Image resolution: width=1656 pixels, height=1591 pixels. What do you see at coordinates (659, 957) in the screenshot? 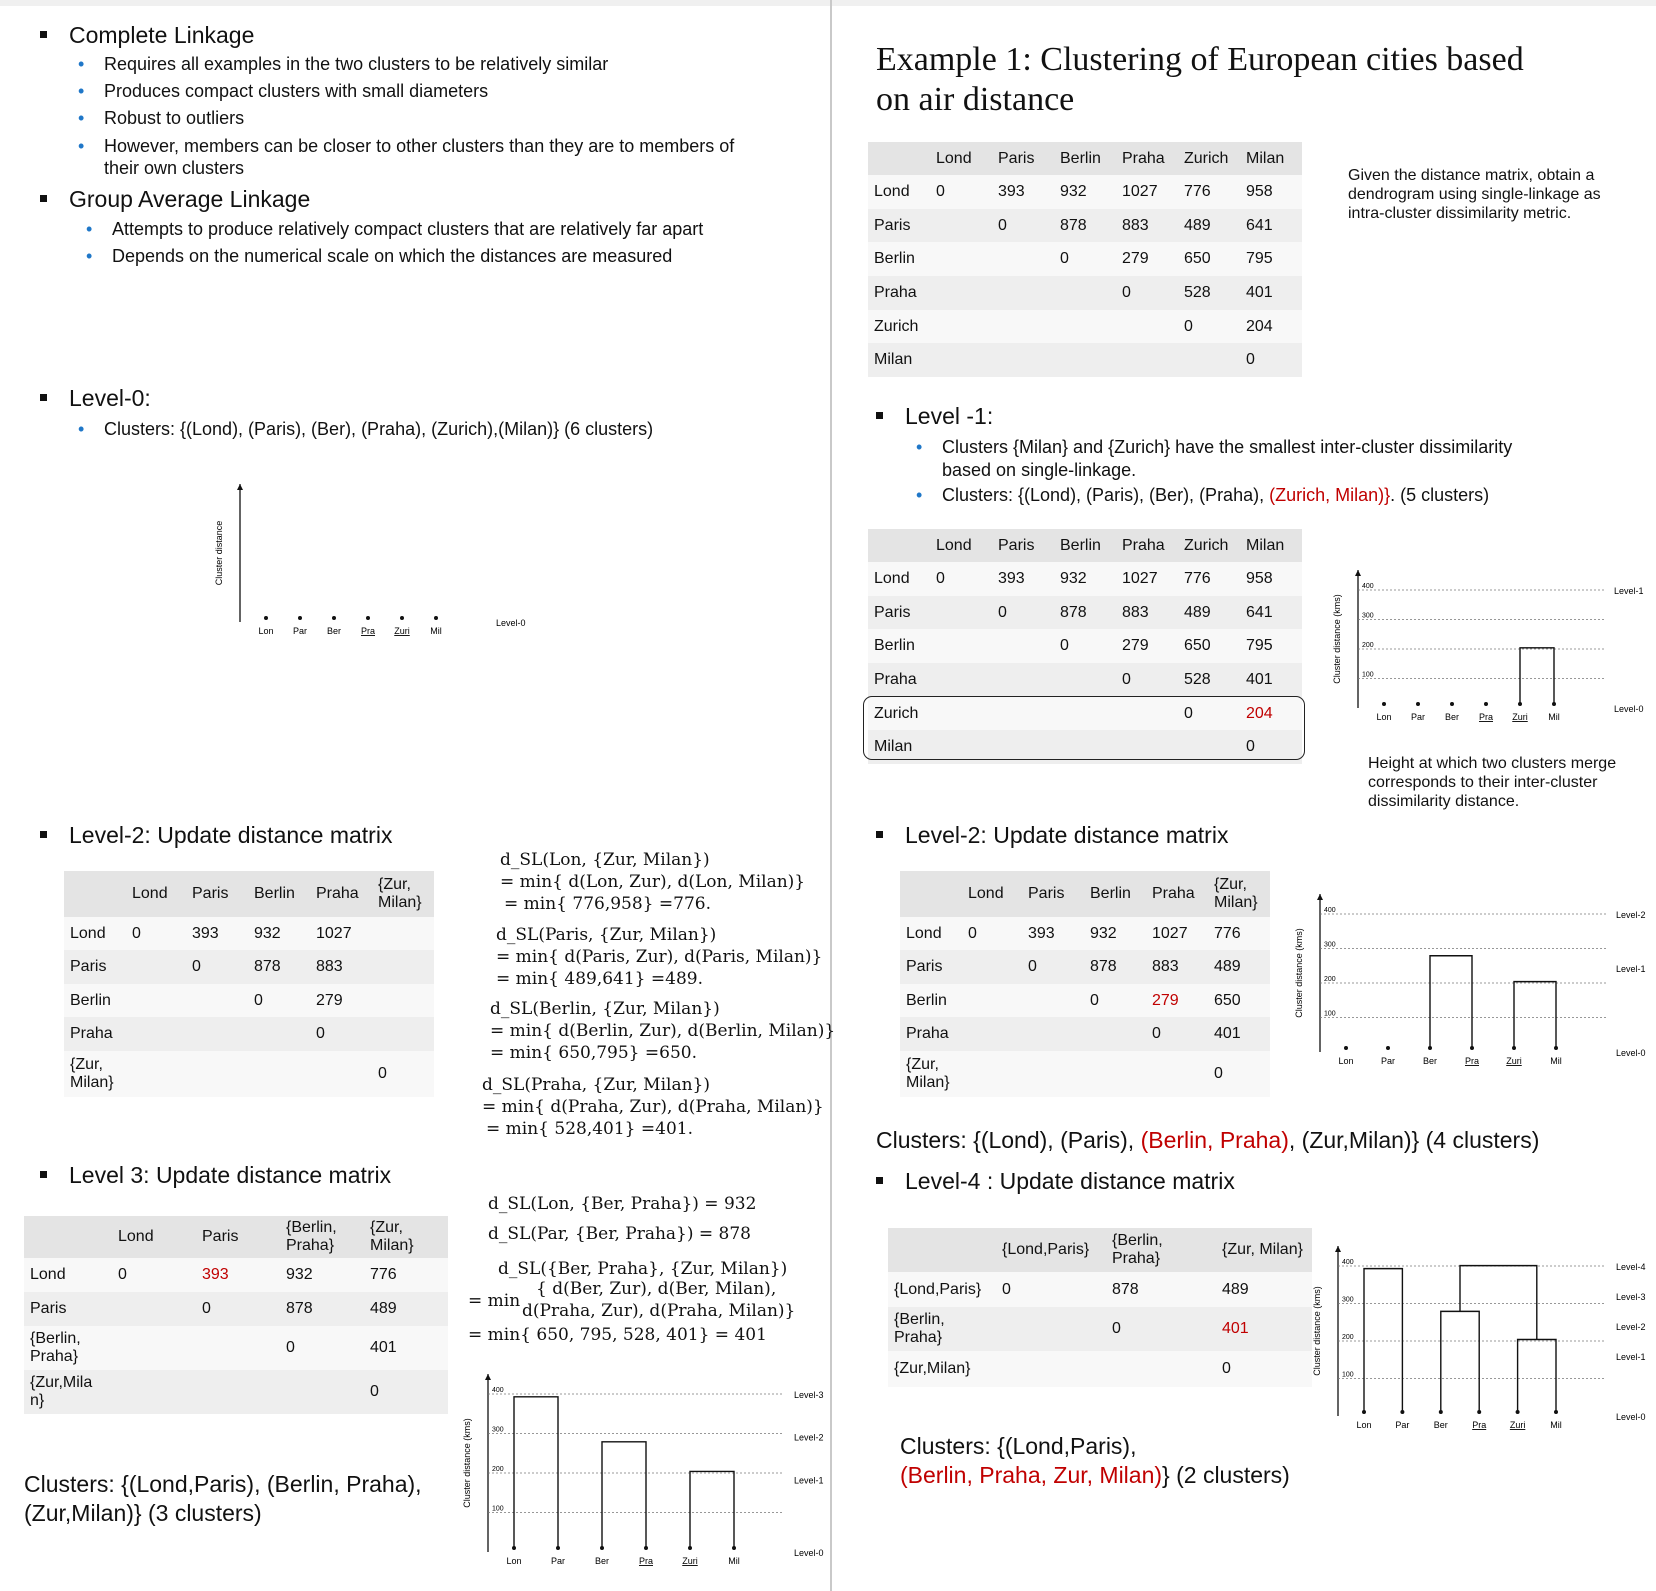
I see `formula-line: = min{ d(Paris, Zur), d(Paris, Milan)}` at bounding box center [659, 957].